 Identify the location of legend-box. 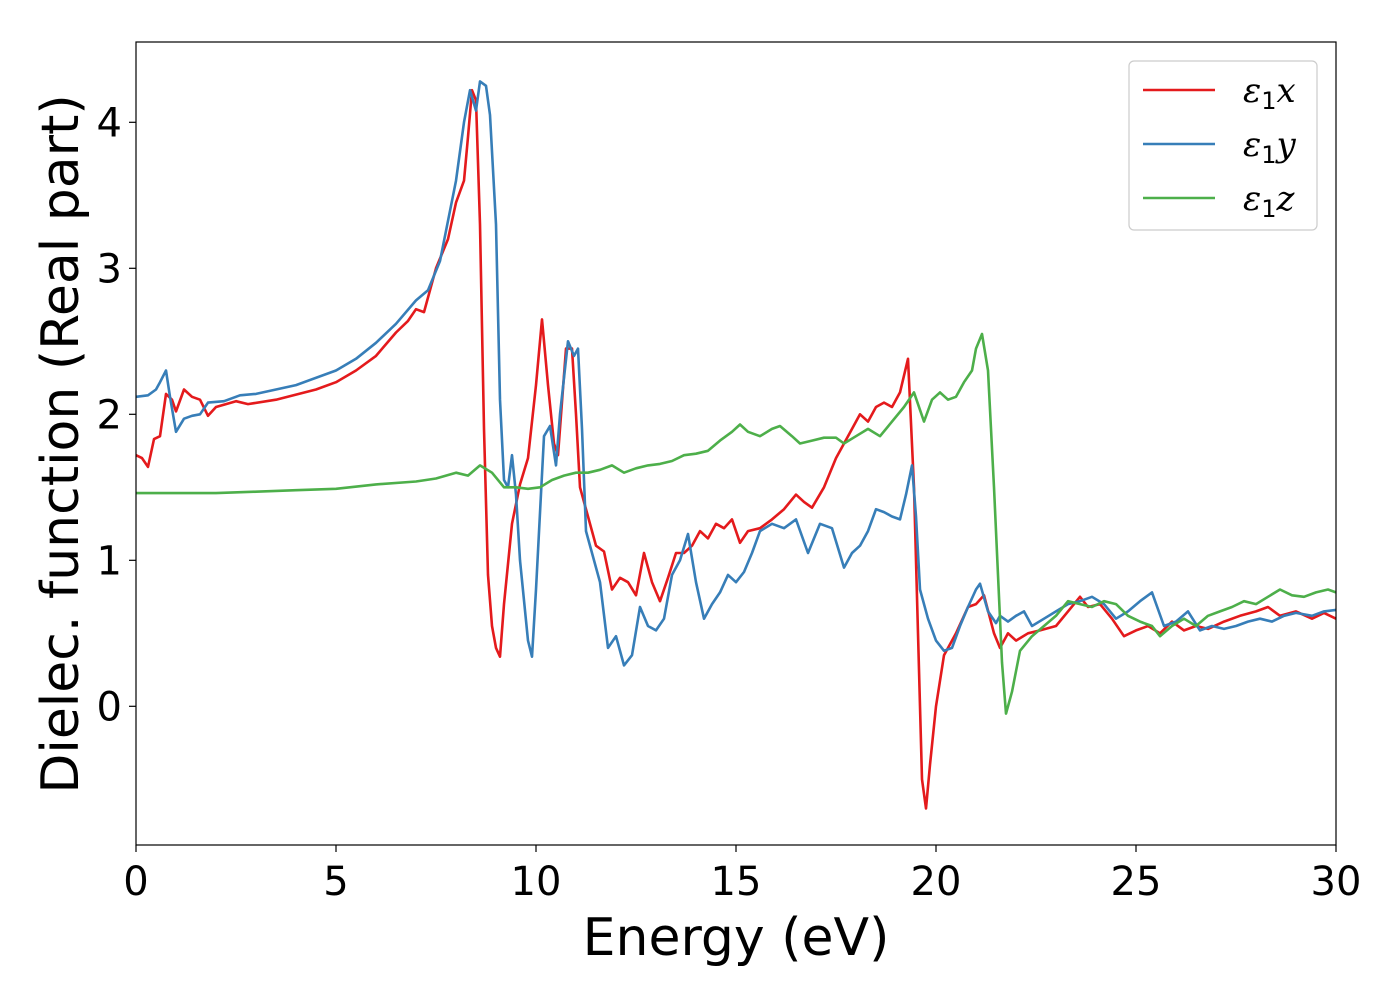
(1223, 145).